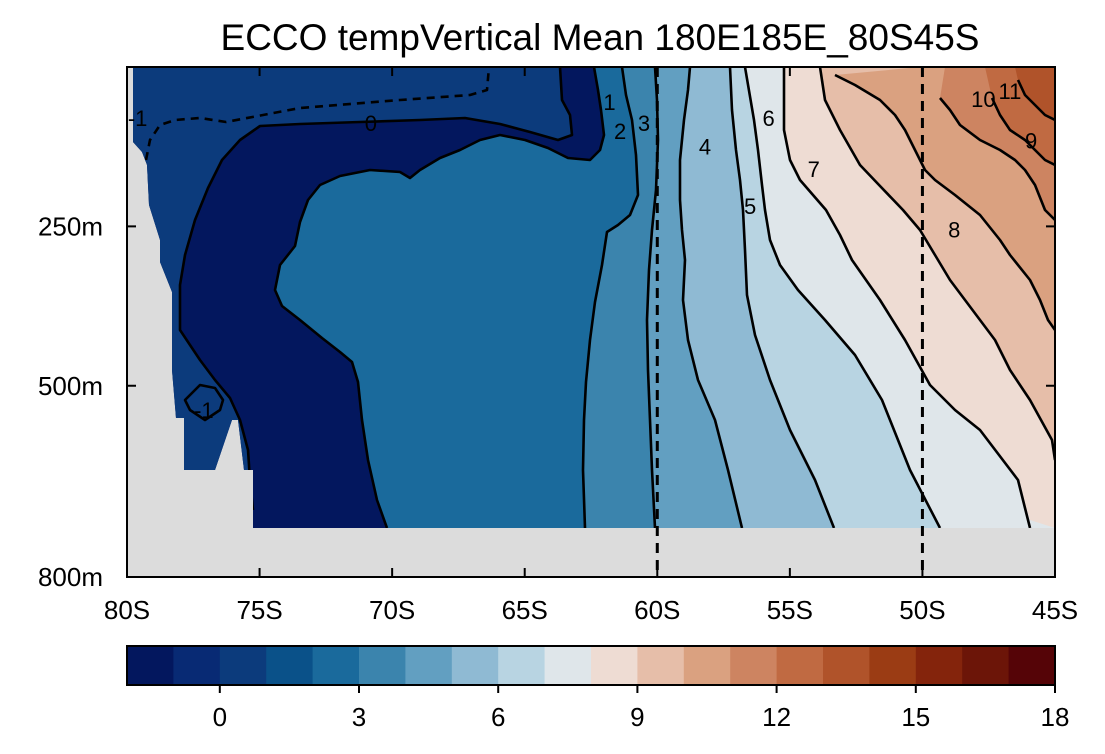  What do you see at coordinates (525, 610) in the screenshot?
I see `x-tick-label: 65S` at bounding box center [525, 610].